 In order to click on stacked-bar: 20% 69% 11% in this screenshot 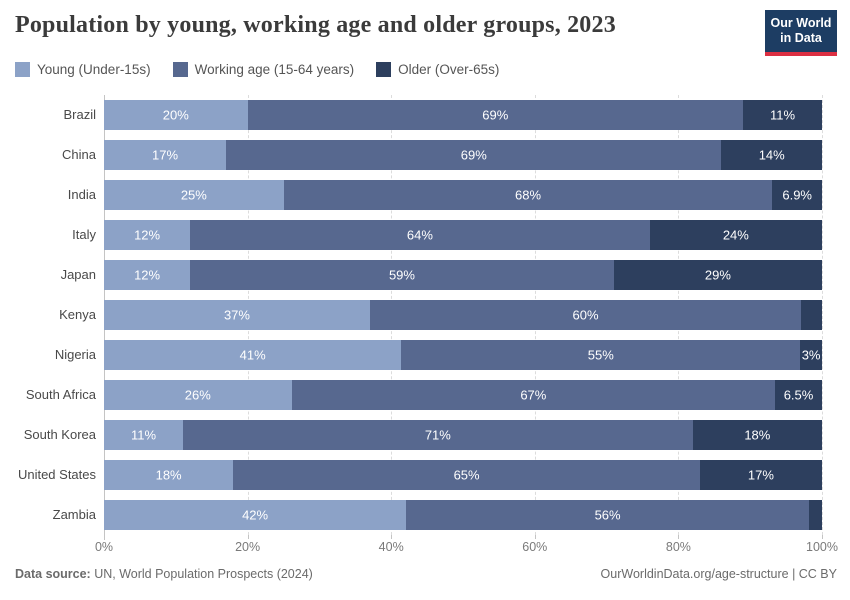, I will do `click(463, 115)`.